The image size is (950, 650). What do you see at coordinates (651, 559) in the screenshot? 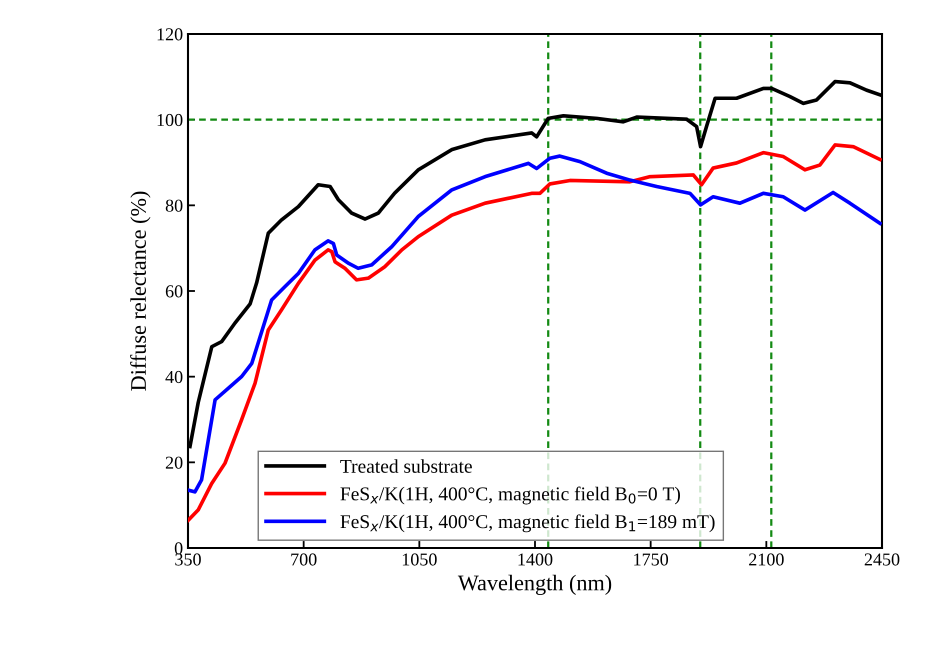
I see `x-tick-label: 1750` at bounding box center [651, 559].